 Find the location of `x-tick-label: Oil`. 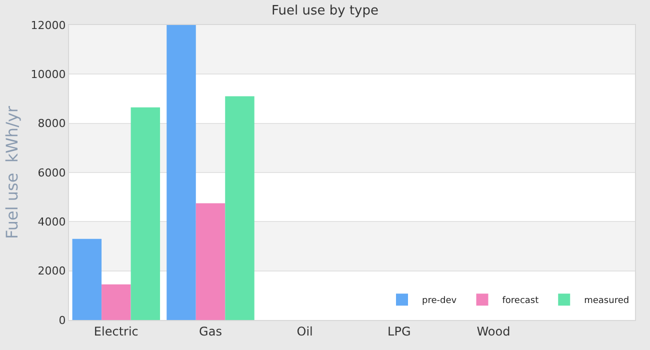

x-tick-label: Oil is located at coordinates (304, 331).